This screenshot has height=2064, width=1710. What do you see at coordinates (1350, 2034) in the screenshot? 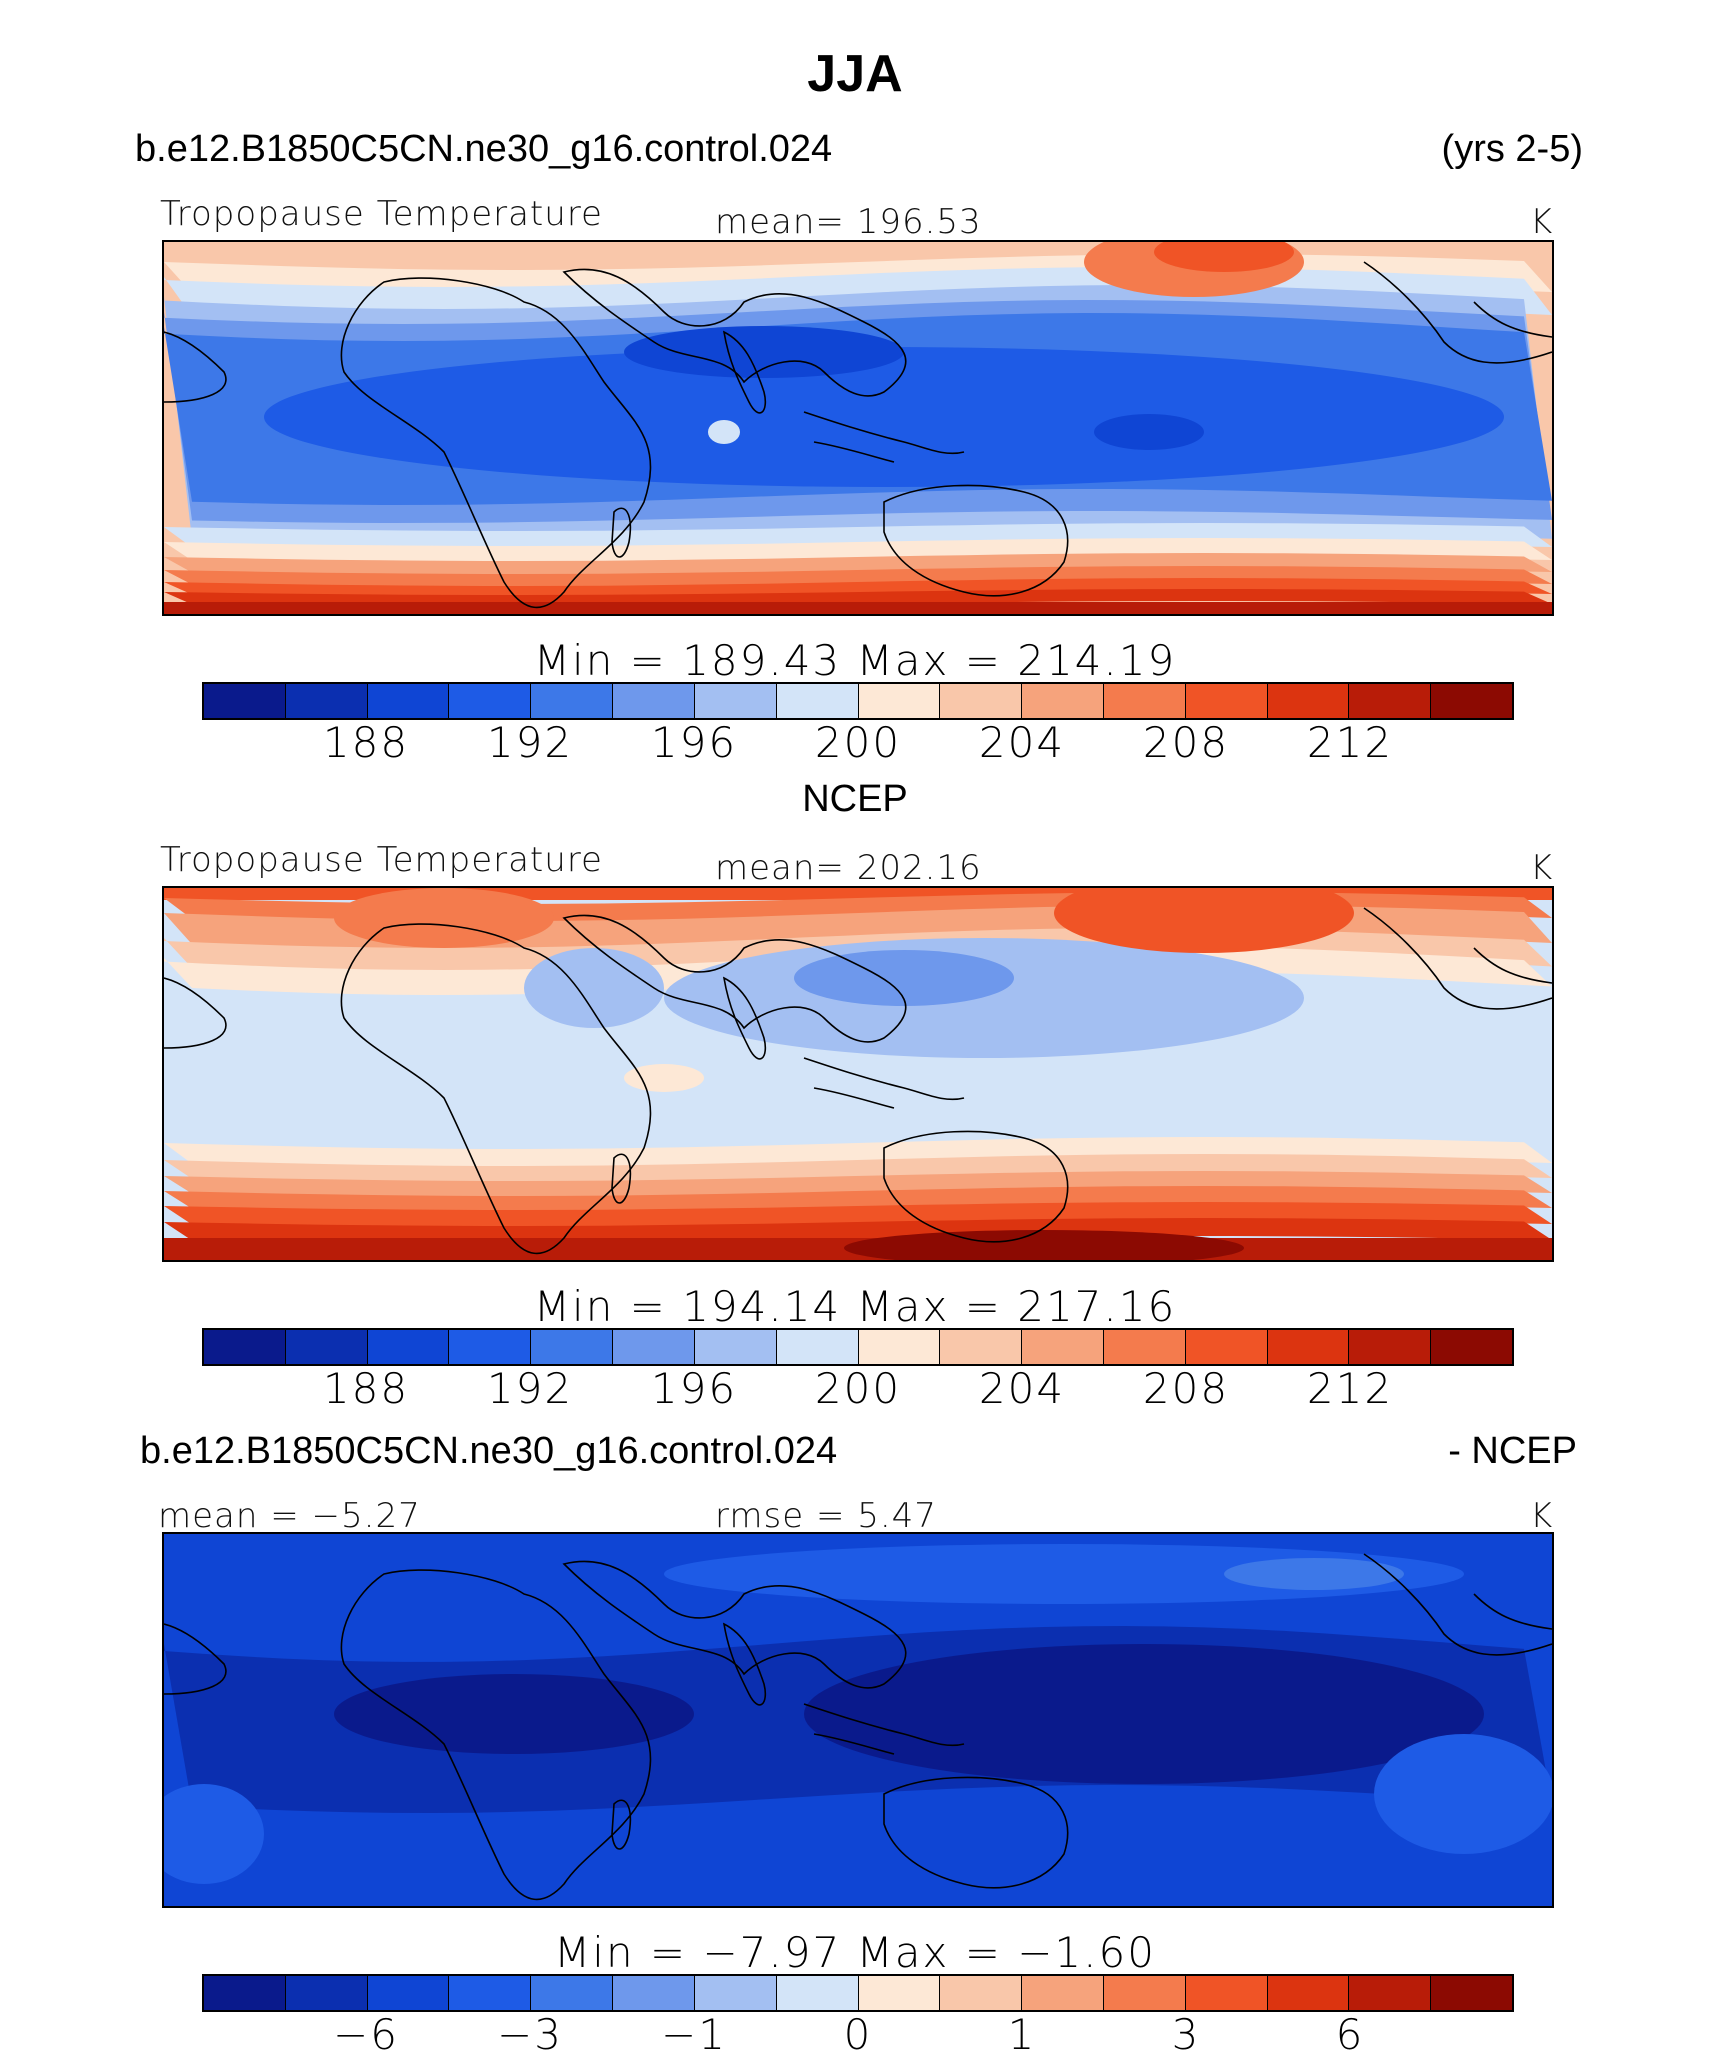
I see `colorbar-tick-label: 6` at bounding box center [1350, 2034].